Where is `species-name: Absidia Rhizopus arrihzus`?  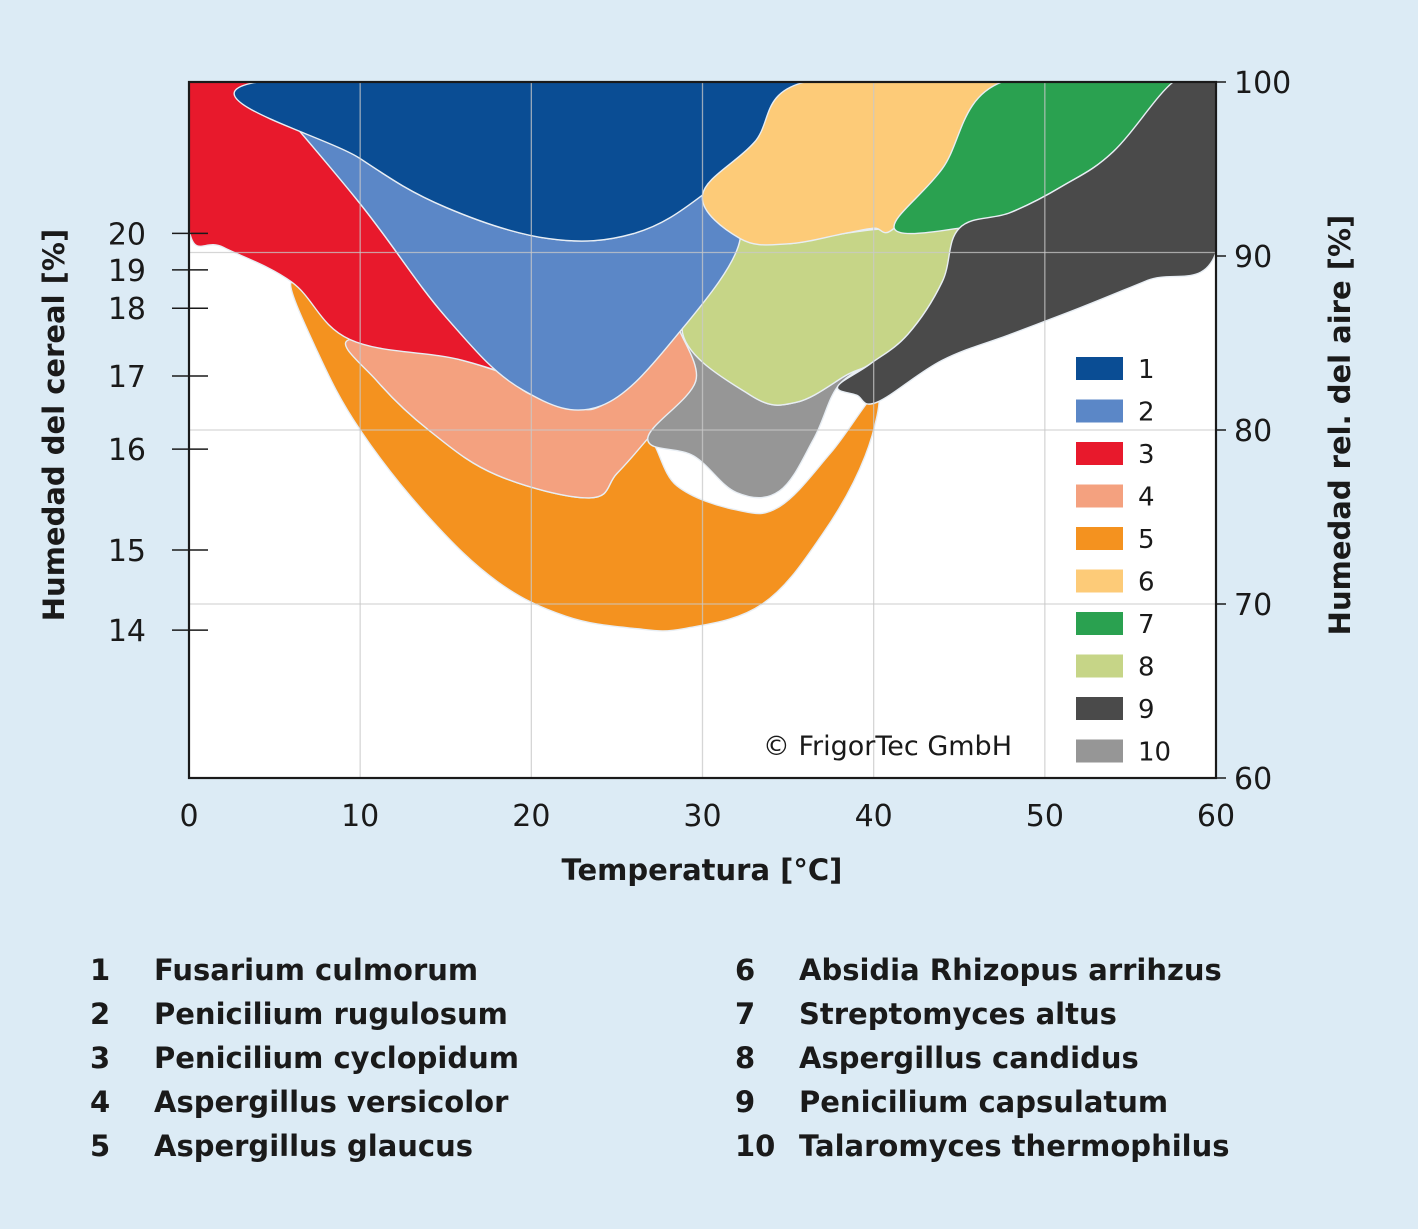
species-name: Absidia Rhizopus arrihzus is located at coordinates (1010, 970).